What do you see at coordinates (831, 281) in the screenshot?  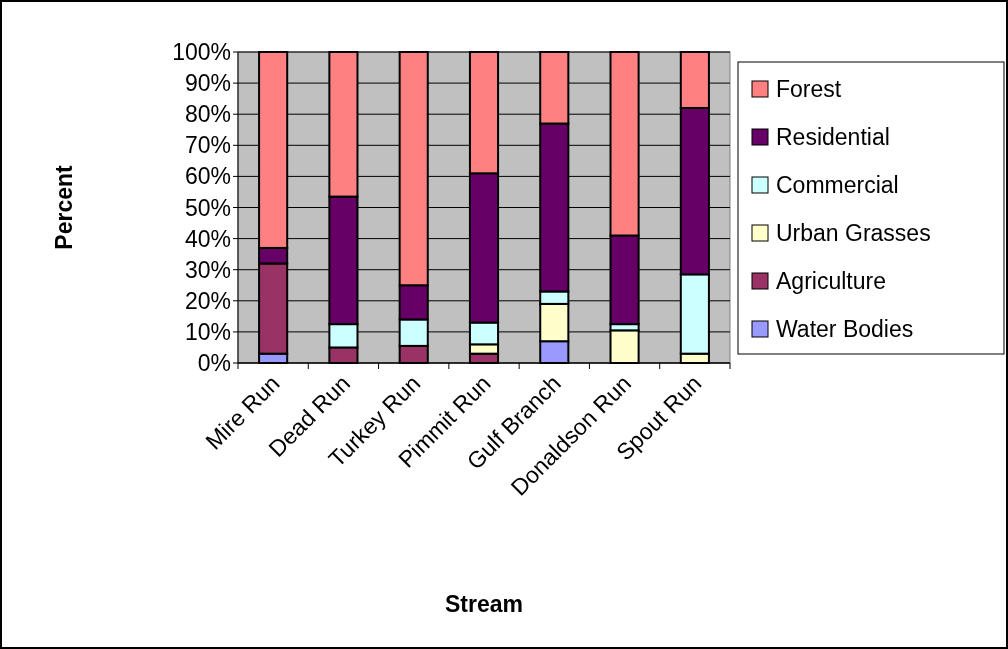 I see `legend-label: Agriculture` at bounding box center [831, 281].